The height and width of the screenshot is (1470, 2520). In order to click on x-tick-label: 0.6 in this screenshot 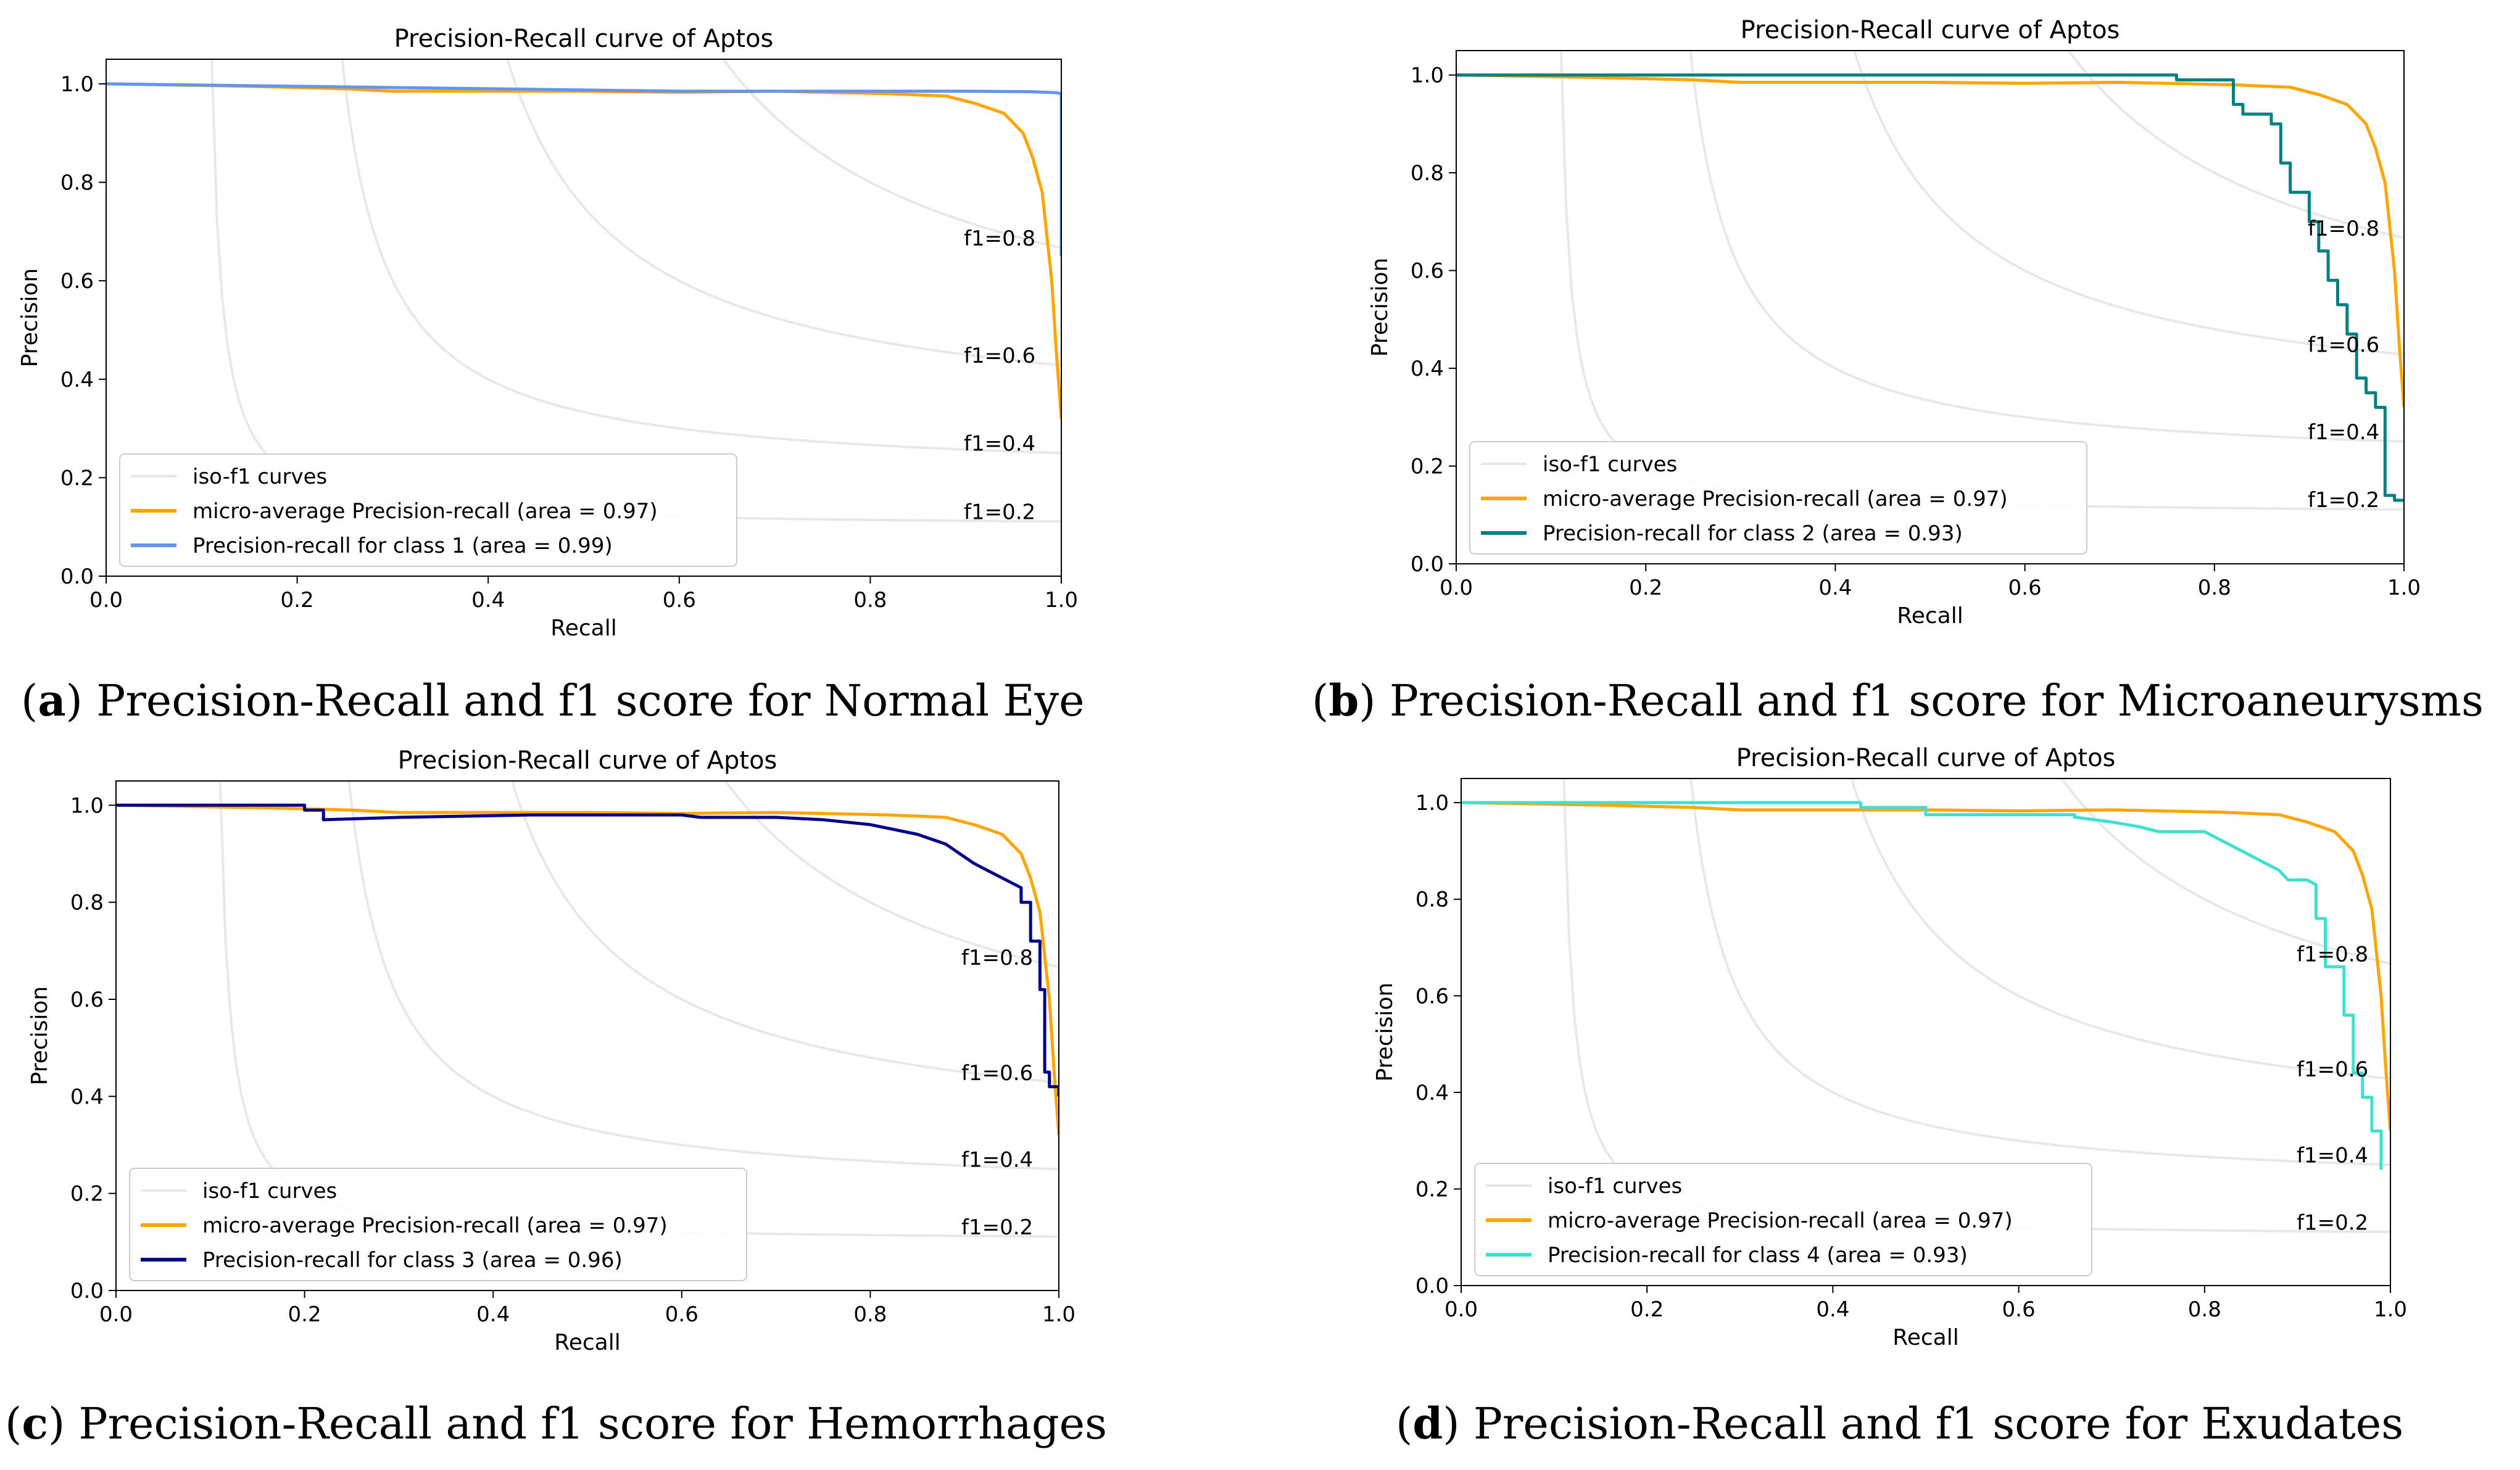, I will do `click(2019, 1309)`.